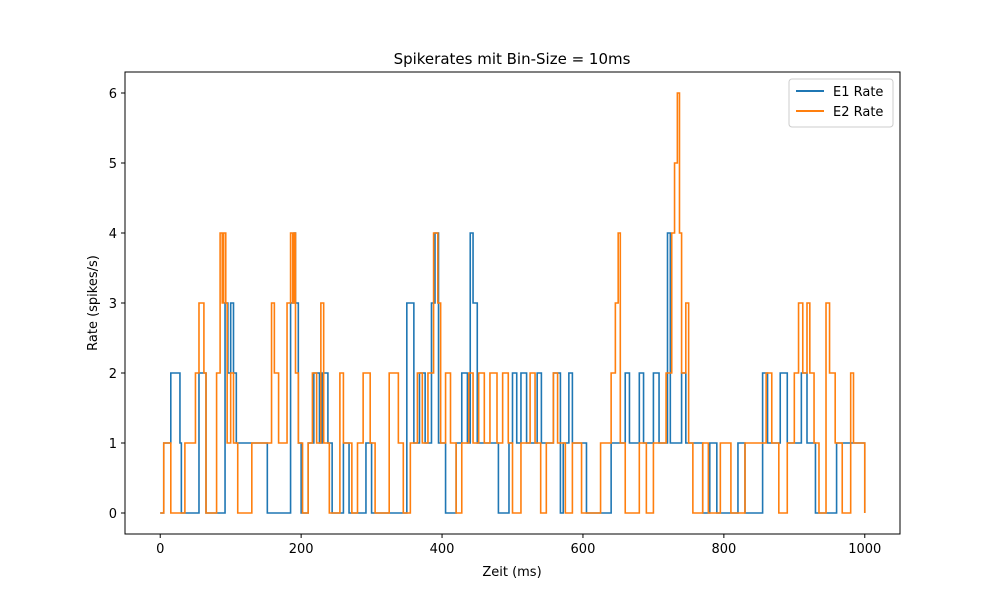 The width and height of the screenshot is (1000, 600). I want to click on chart-title: Spikerates mit Bin-Size = 10ms, so click(512, 59).